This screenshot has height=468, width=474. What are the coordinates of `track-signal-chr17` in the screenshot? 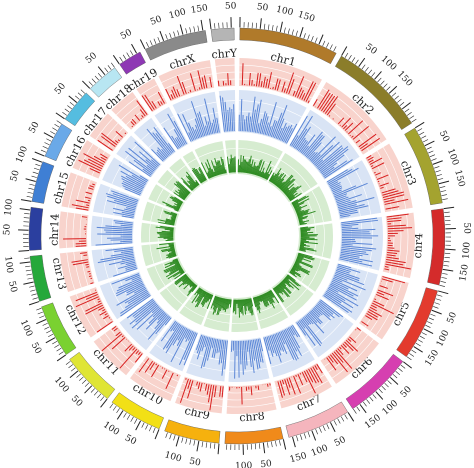 It's located at (143, 159).